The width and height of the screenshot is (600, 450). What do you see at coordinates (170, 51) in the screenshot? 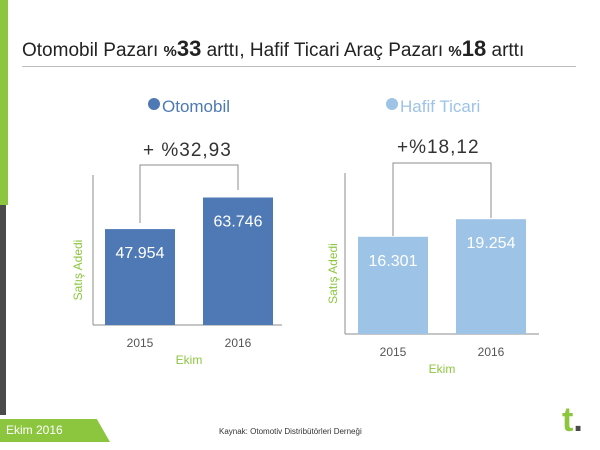
I see `title-percent-sign-1: %` at bounding box center [170, 51].